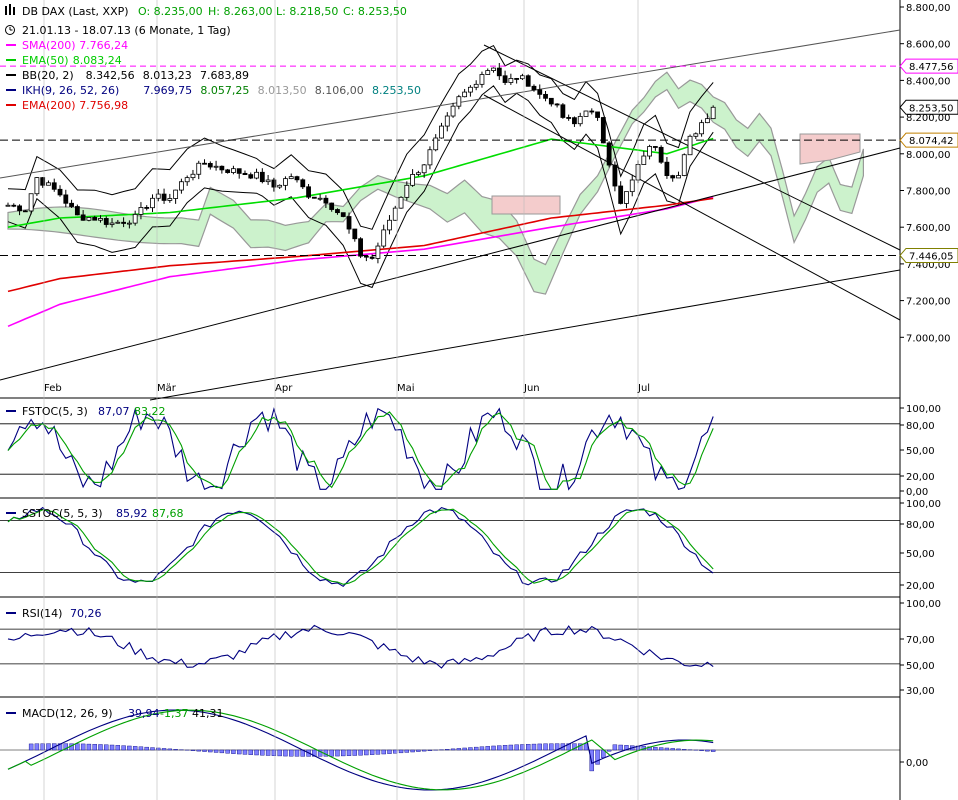  What do you see at coordinates (55, 411) in the screenshot?
I see `fstoc-label: FSTOC(5, 3)` at bounding box center [55, 411].